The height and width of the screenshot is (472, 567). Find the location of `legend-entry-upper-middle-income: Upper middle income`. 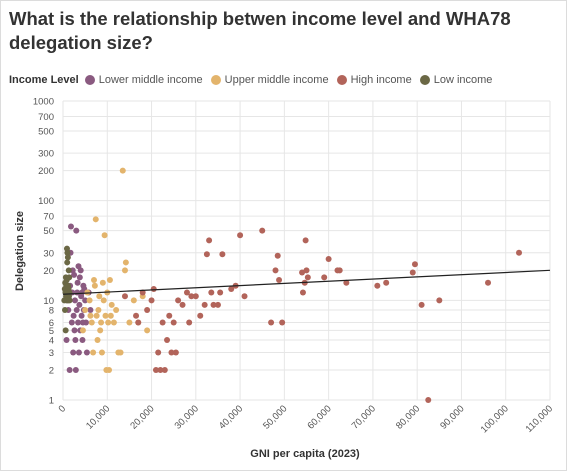

legend-entry-upper-middle-income: Upper middle income is located at coordinates (269, 80).